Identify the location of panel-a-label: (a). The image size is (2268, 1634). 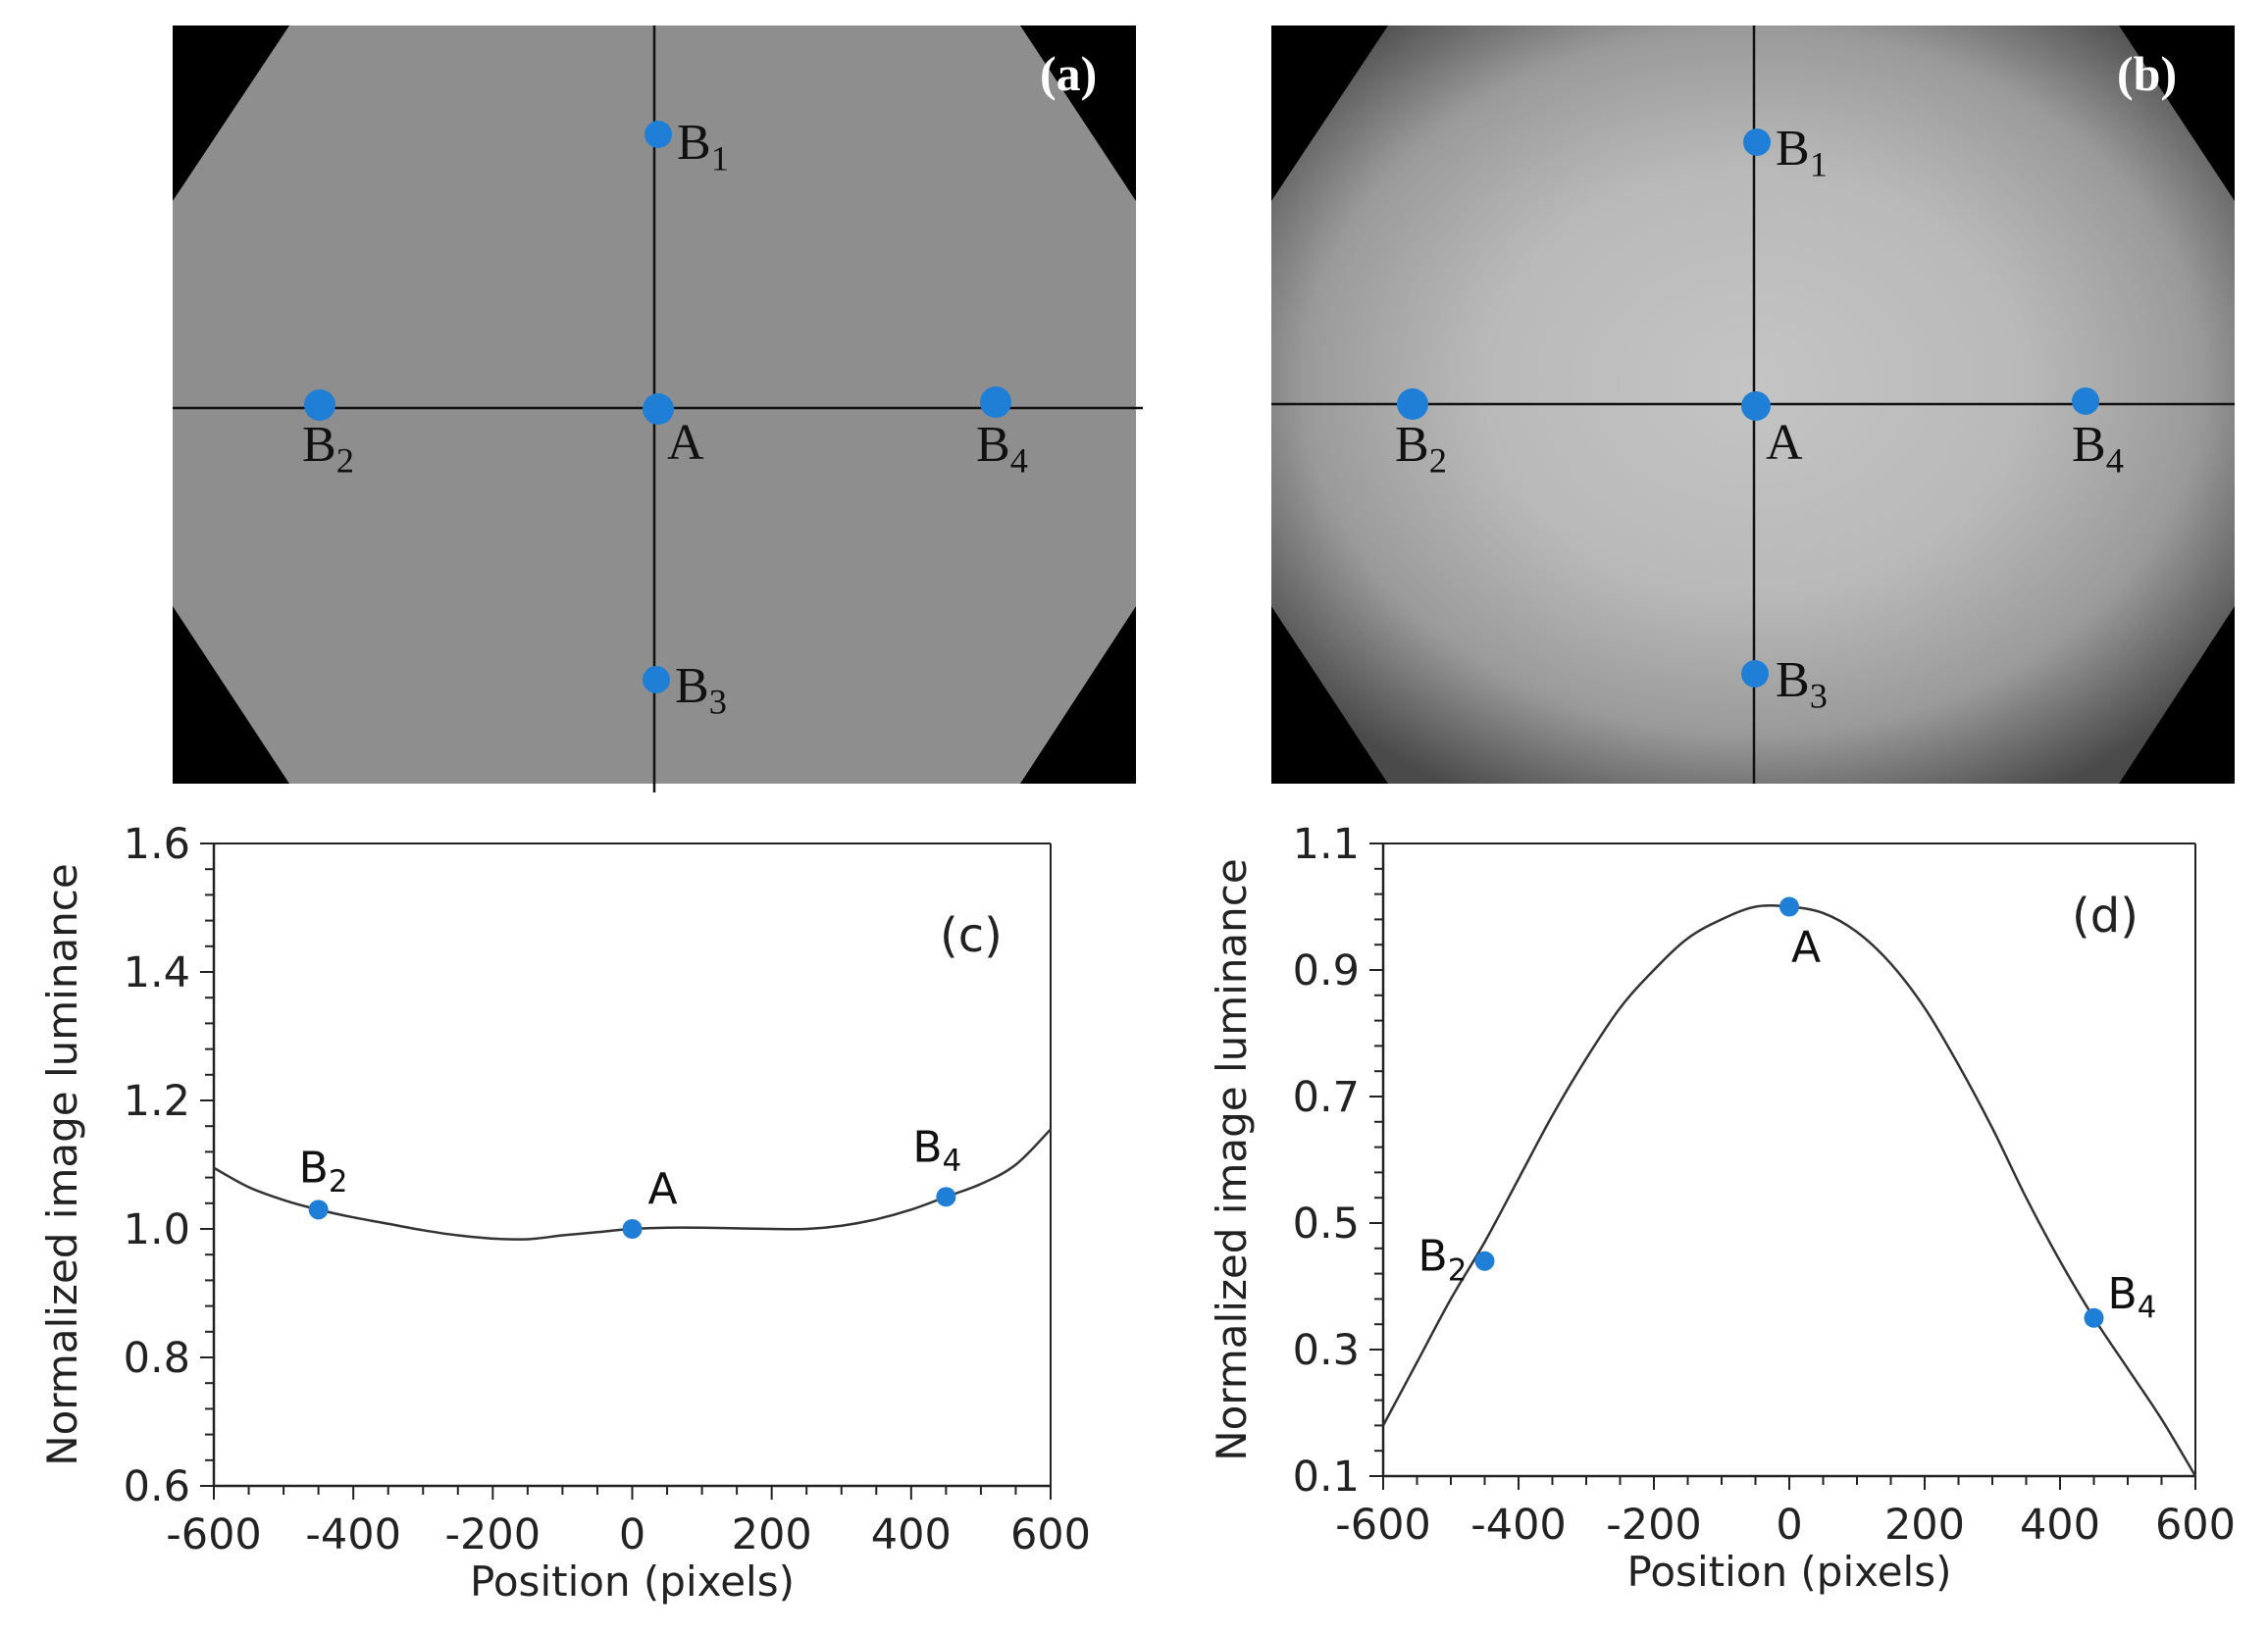
(1069, 73).